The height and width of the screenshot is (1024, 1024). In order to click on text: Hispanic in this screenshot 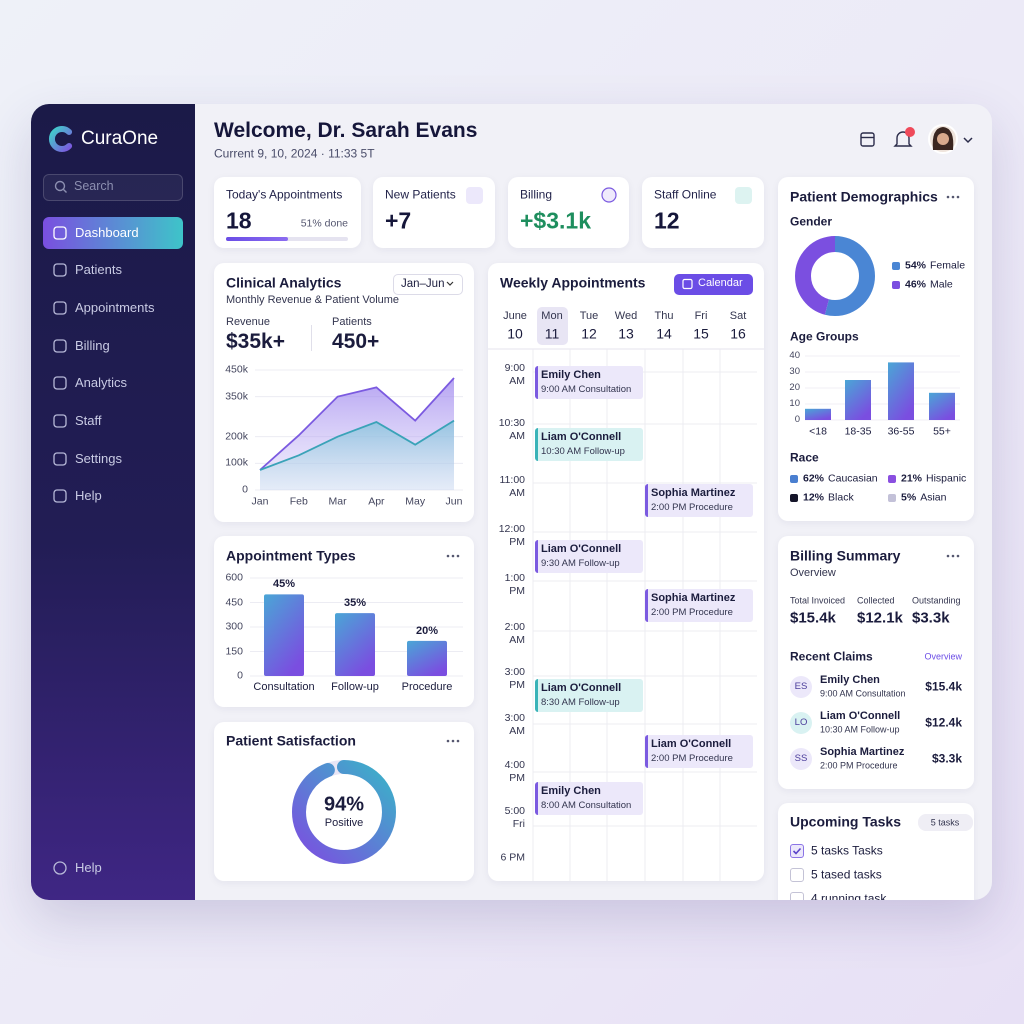, I will do `click(946, 478)`.